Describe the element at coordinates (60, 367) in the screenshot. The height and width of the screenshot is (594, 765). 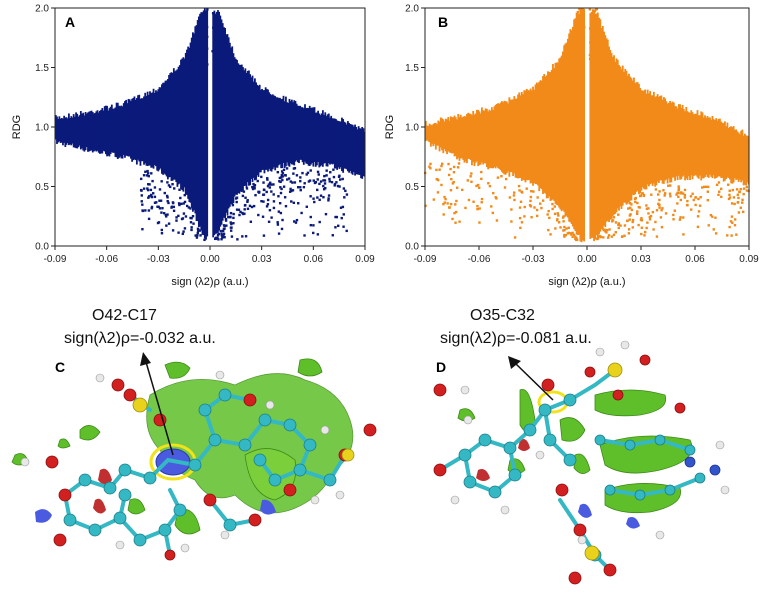
I see `panel-letter-c: C` at that location.